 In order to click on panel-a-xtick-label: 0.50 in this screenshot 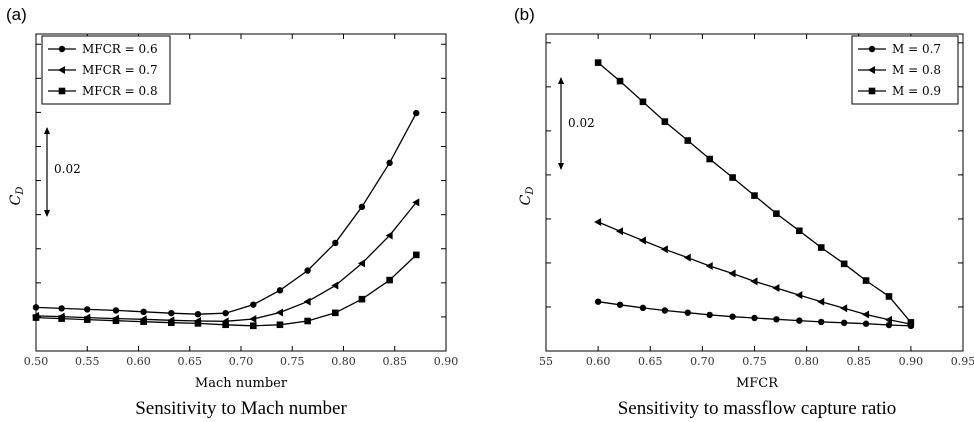, I will do `click(36, 361)`.